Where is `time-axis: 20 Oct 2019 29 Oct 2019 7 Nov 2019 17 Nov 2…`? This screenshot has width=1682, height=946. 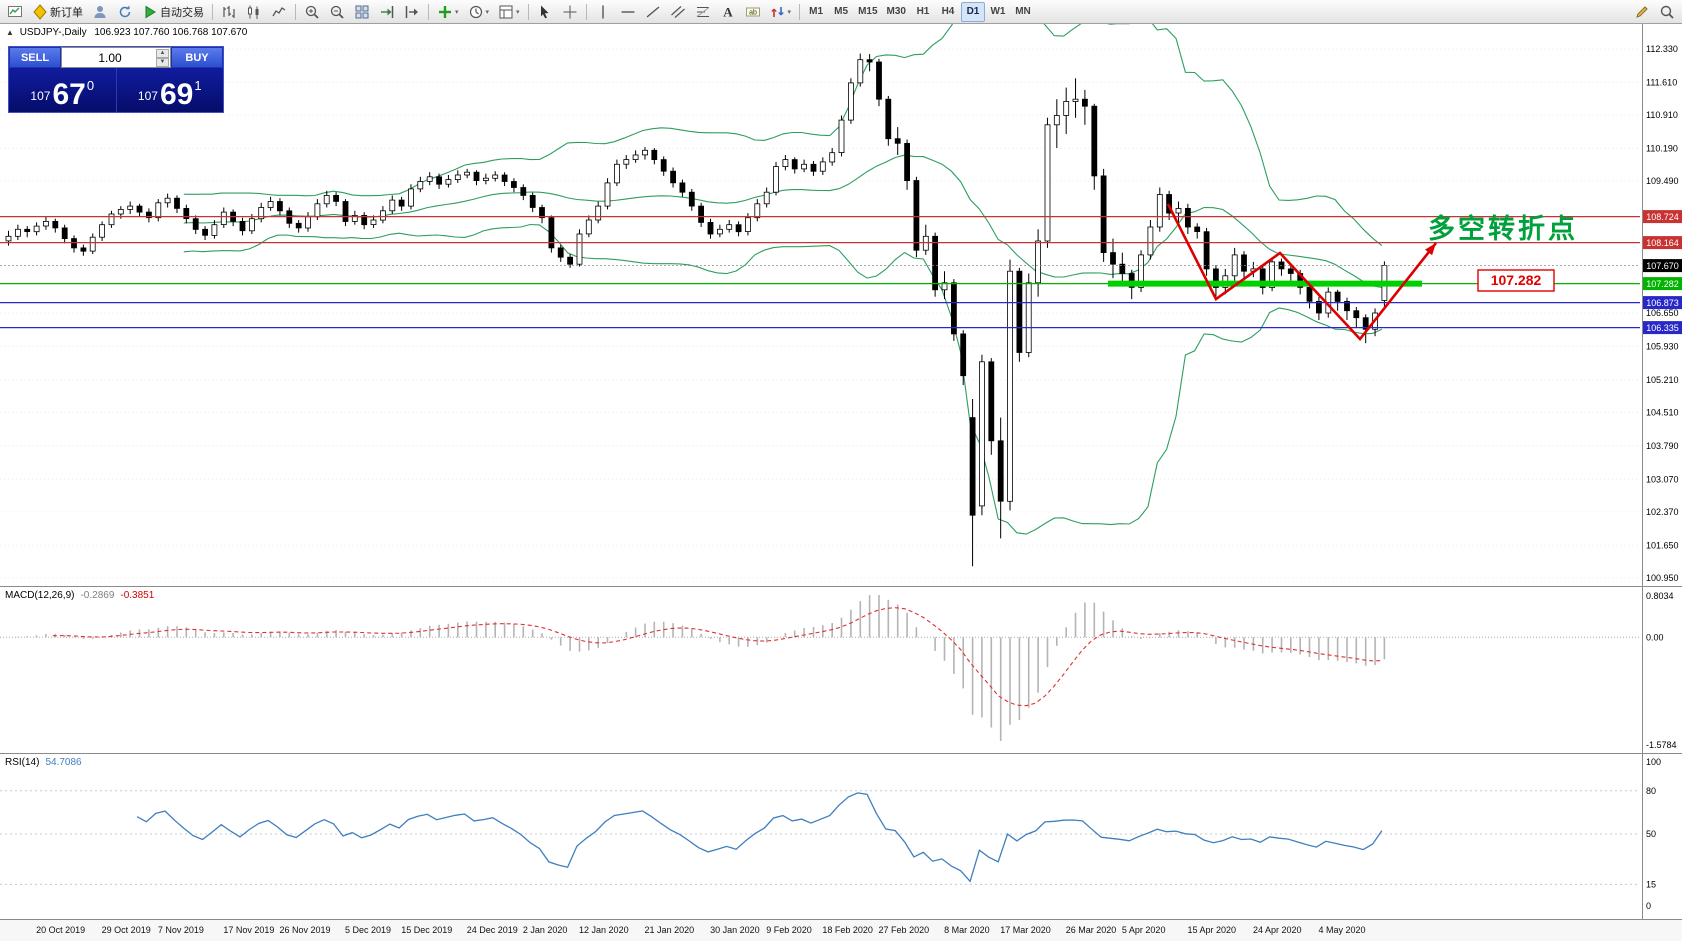
time-axis: 20 Oct 2019 29 Oct 2019 7 Nov 2019 17 Nov 2… is located at coordinates (841, 930).